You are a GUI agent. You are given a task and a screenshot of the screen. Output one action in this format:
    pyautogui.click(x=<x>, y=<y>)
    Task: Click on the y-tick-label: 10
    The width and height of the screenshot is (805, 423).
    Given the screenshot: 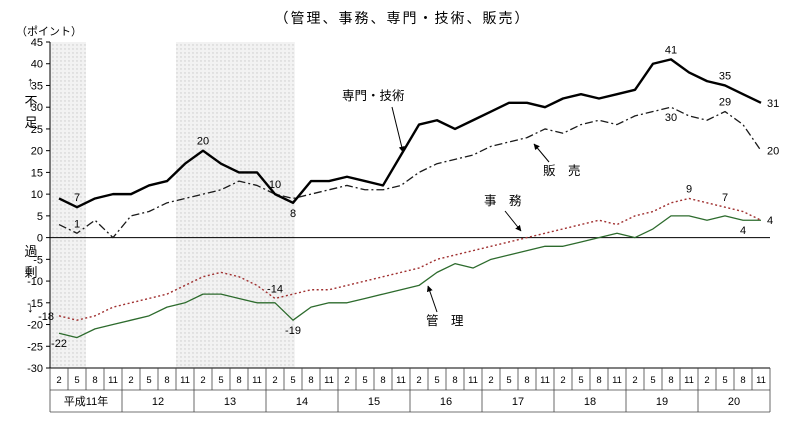 What is the action you would take?
    pyautogui.click(x=37, y=195)
    